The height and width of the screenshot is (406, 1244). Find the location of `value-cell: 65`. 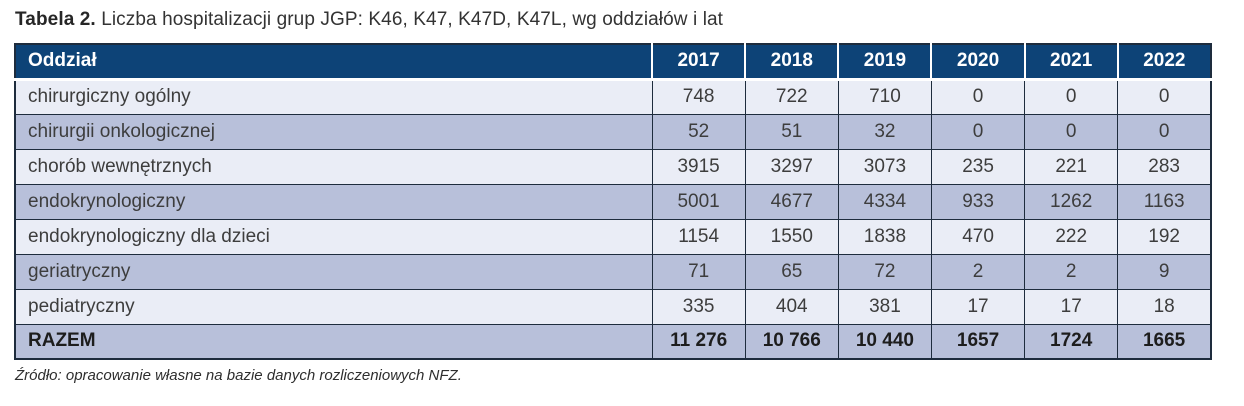

value-cell: 65 is located at coordinates (791, 271).